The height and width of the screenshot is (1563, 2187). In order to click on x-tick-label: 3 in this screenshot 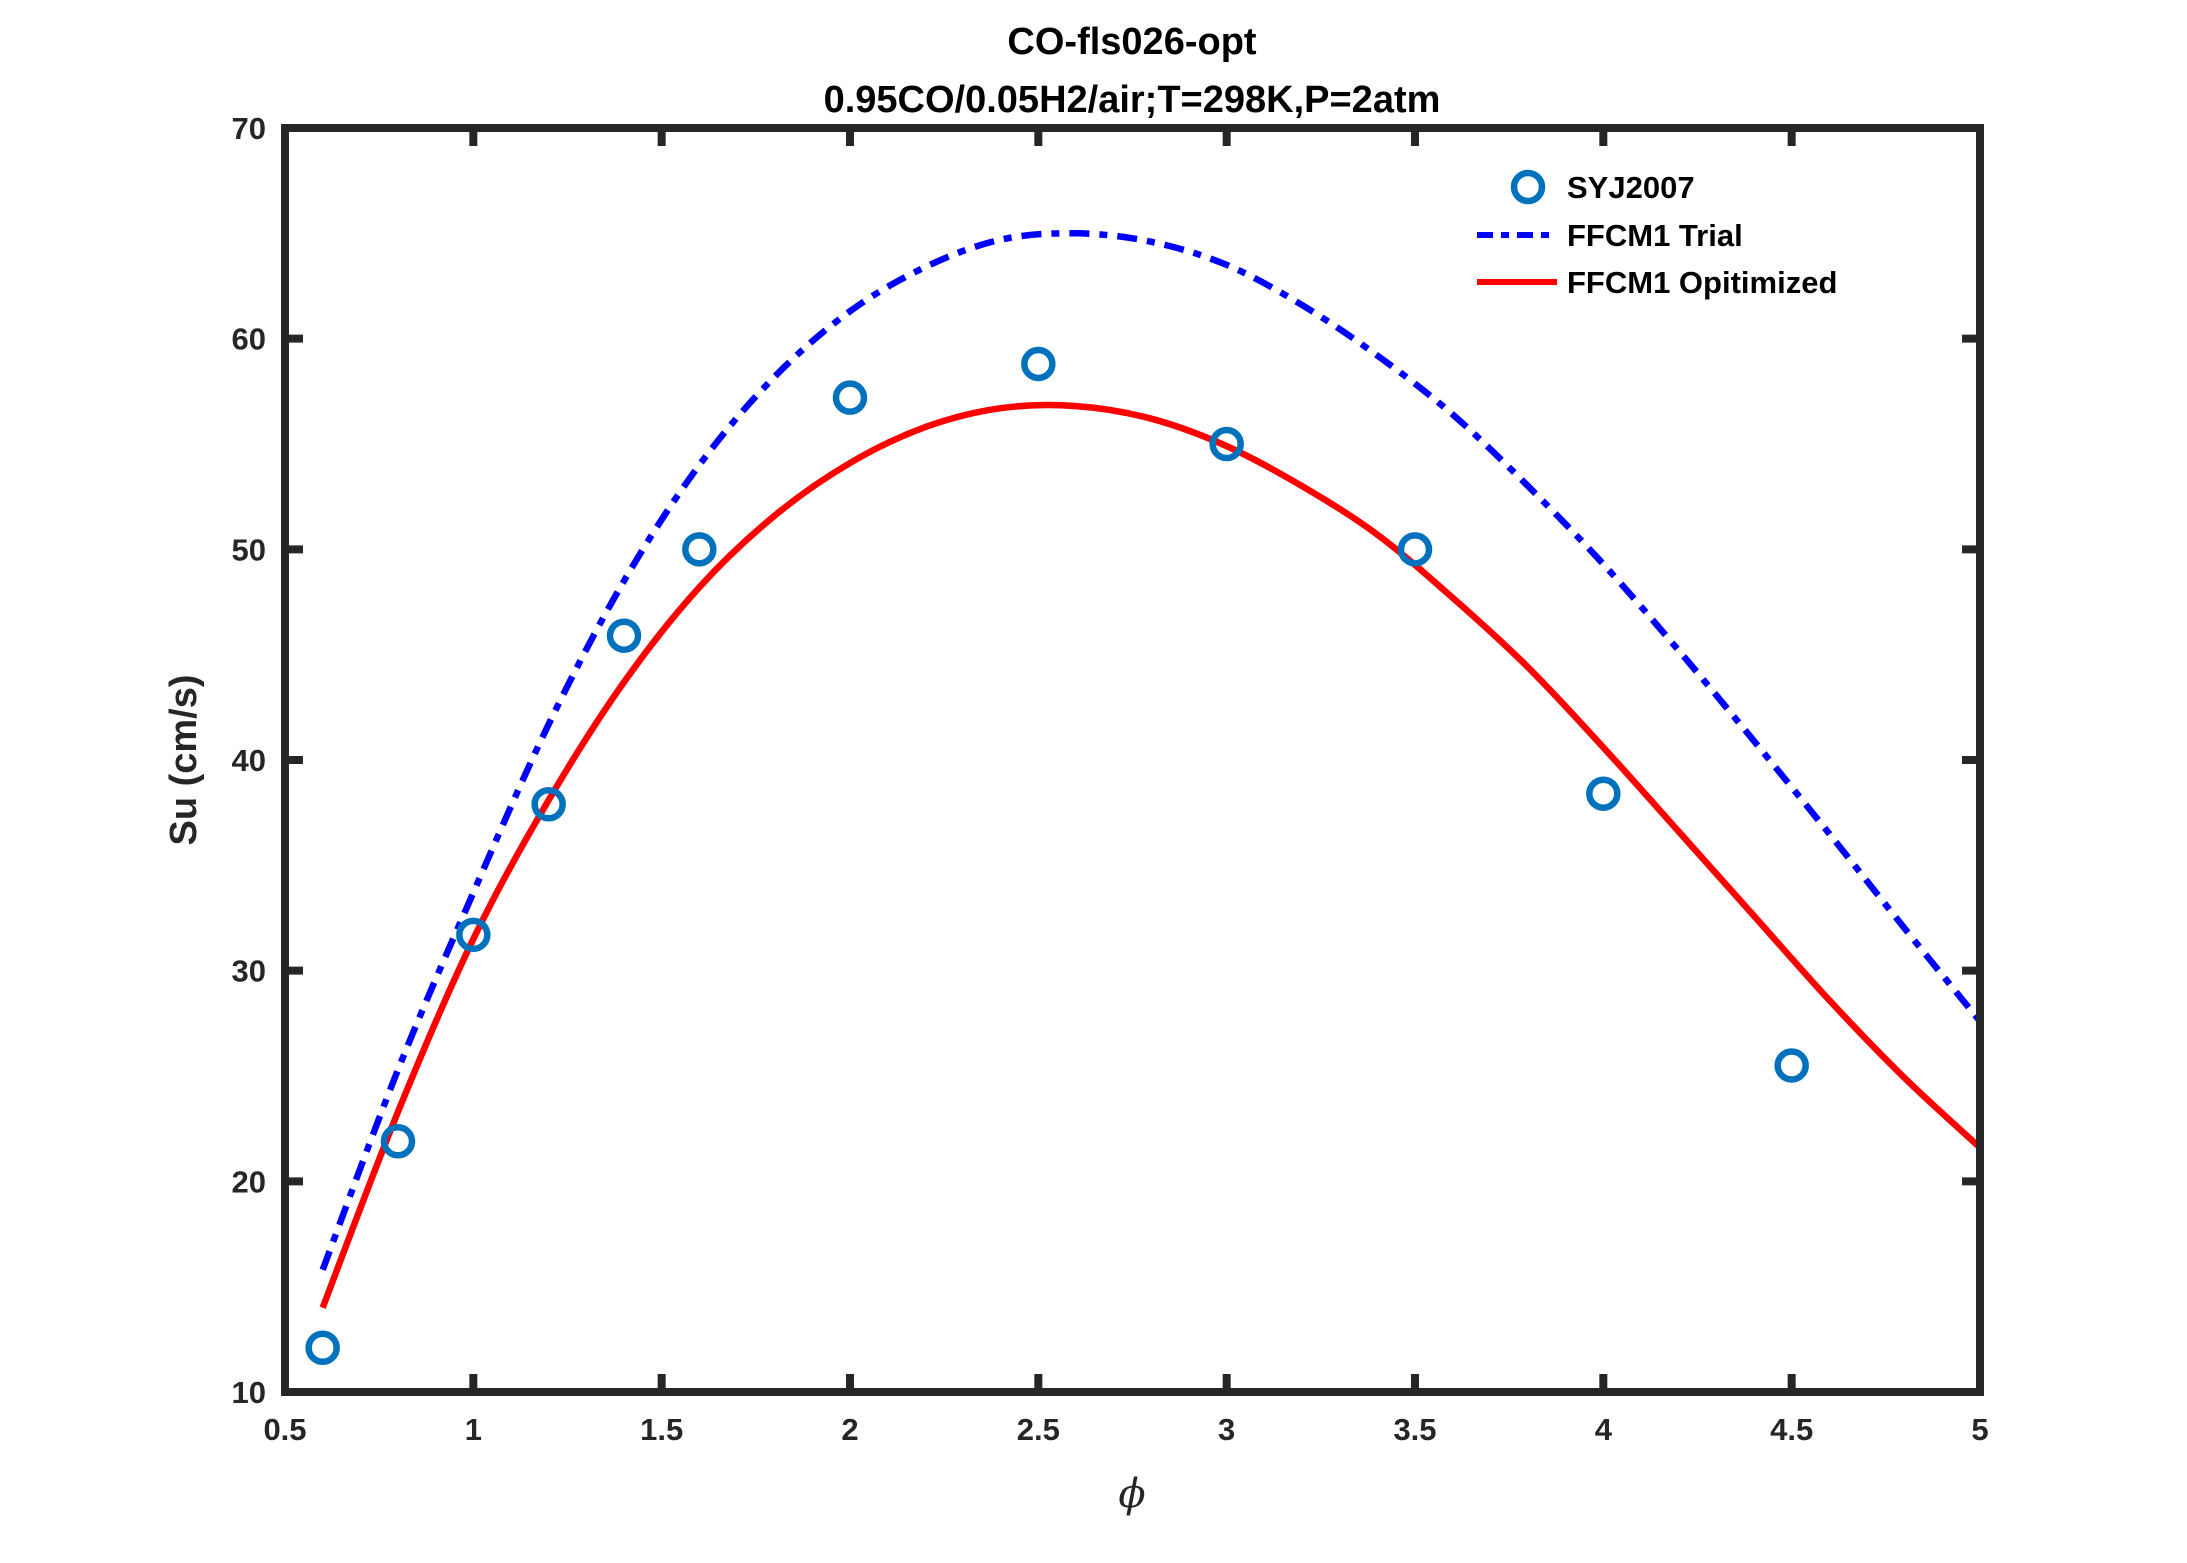, I will do `click(1226, 1429)`.